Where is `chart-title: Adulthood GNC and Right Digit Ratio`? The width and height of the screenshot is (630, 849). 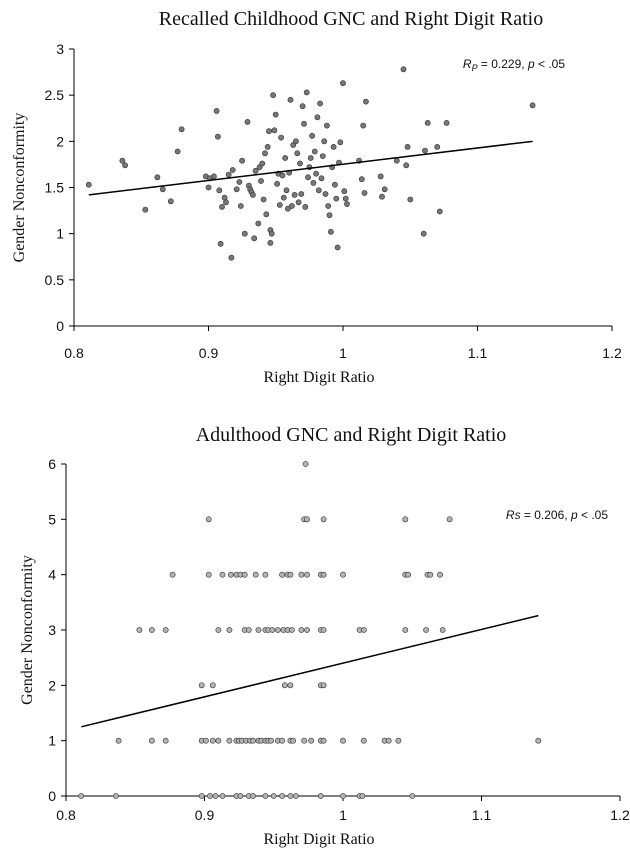
chart-title: Adulthood GNC and Right Digit Ratio is located at coordinates (351, 435).